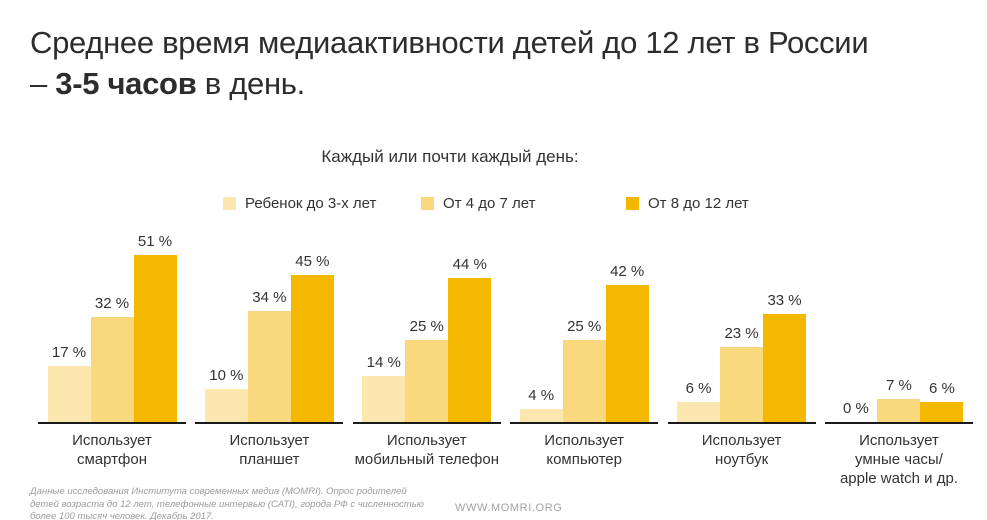  Describe the element at coordinates (541, 325) in the screenshot. I see `bar-column: 4 %` at that location.